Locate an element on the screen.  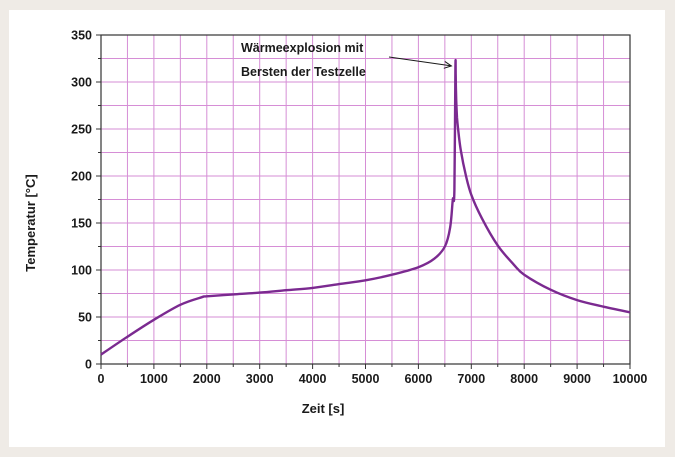
annotation: Wärmeexplosion mit Bersten der Testzelle is located at coordinates (347, 60).